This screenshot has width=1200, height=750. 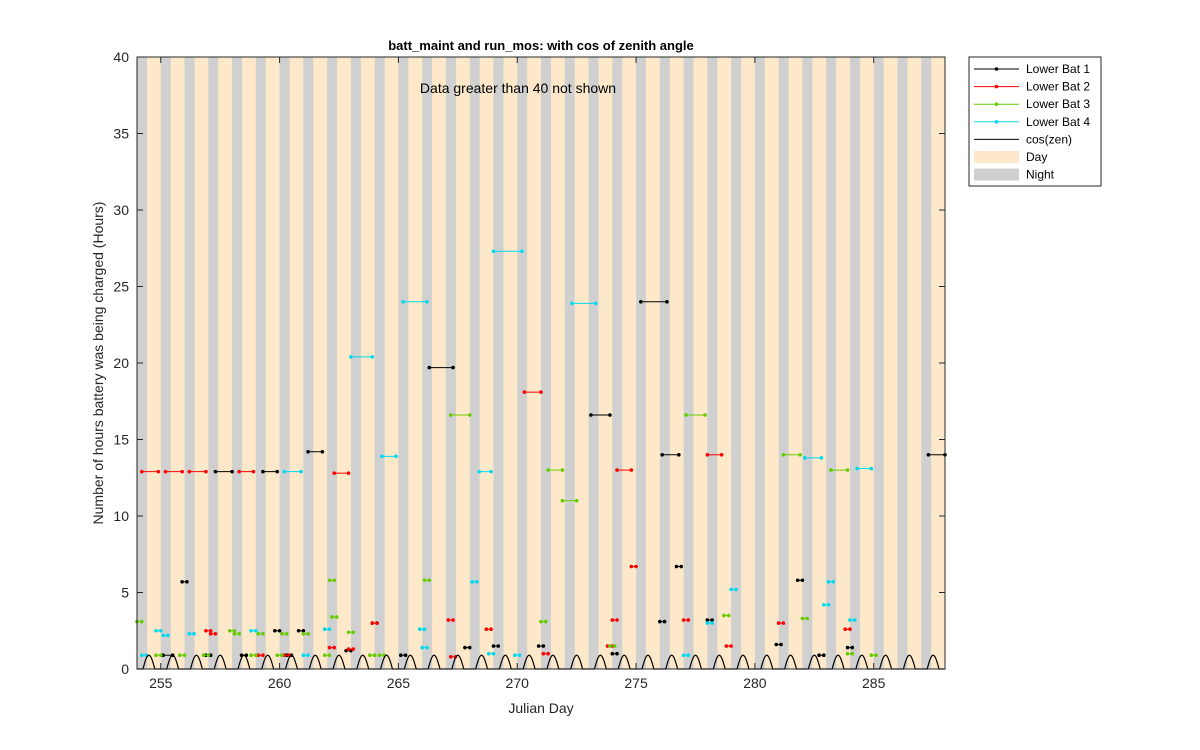 What do you see at coordinates (1023, 139) in the screenshot?
I see `legend-item: cos(zen)` at bounding box center [1023, 139].